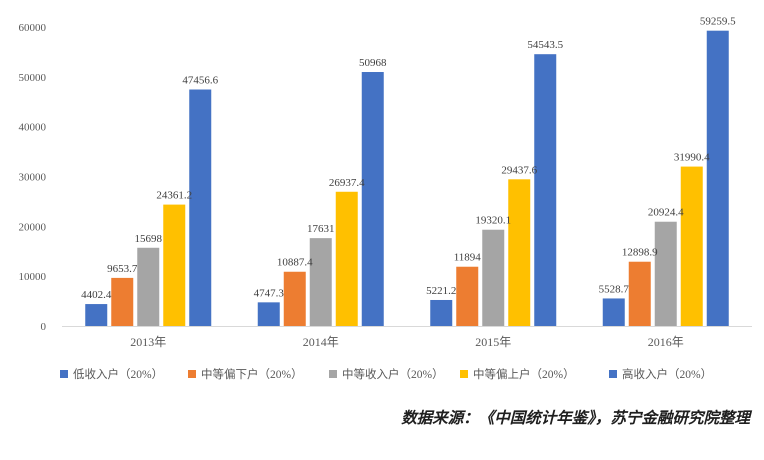 This screenshot has width=764, height=460. What do you see at coordinates (33, 128) in the screenshot?
I see `y-tick-label: 40000` at bounding box center [33, 128].